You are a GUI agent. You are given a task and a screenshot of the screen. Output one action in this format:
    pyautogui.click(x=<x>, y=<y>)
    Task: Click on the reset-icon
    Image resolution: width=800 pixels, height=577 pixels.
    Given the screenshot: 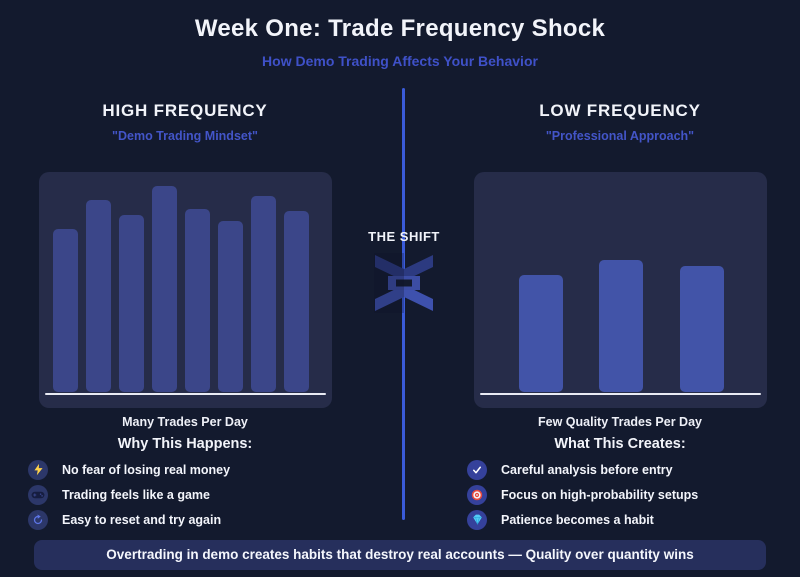 What is the action you would take?
    pyautogui.click(x=38, y=519)
    